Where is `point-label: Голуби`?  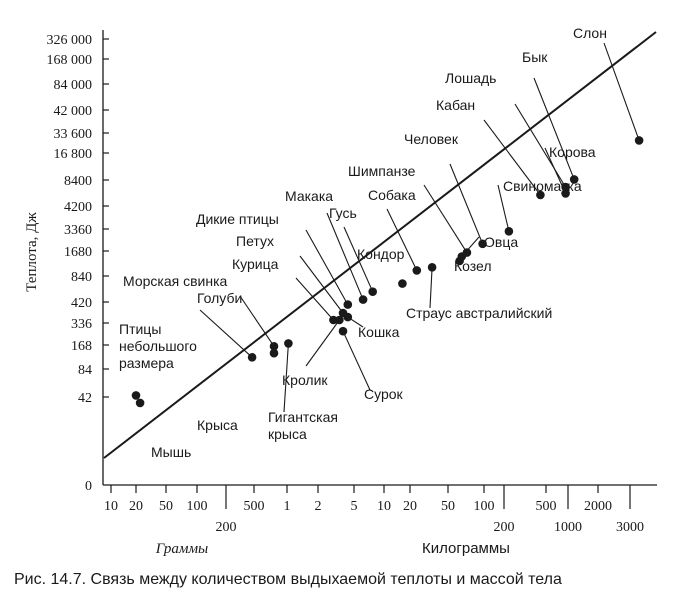
point-label: Голуби is located at coordinates (219, 298).